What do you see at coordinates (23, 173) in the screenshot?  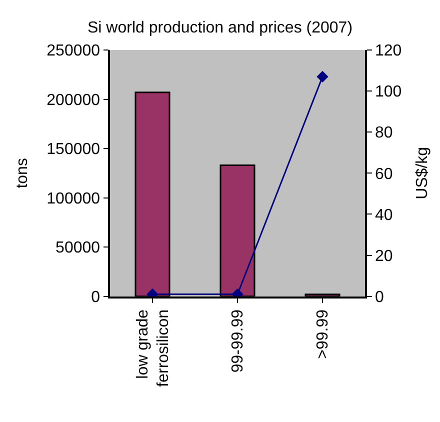 I see `y-axis-title: tons` at bounding box center [23, 173].